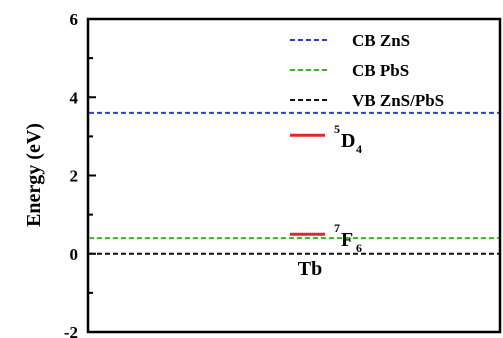 The width and height of the screenshot is (503, 338). I want to click on legend-label: CB ZnS, so click(381, 40).